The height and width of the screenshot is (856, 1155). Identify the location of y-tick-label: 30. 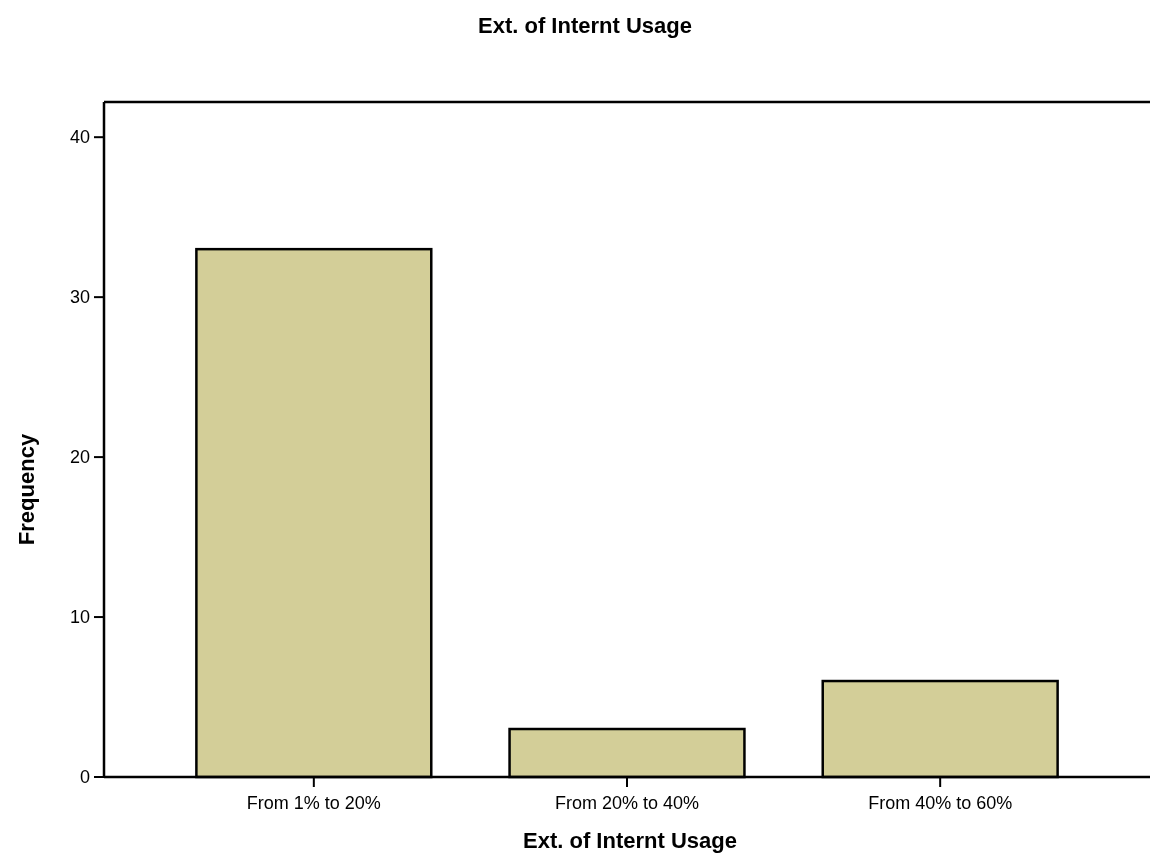
(79, 297).